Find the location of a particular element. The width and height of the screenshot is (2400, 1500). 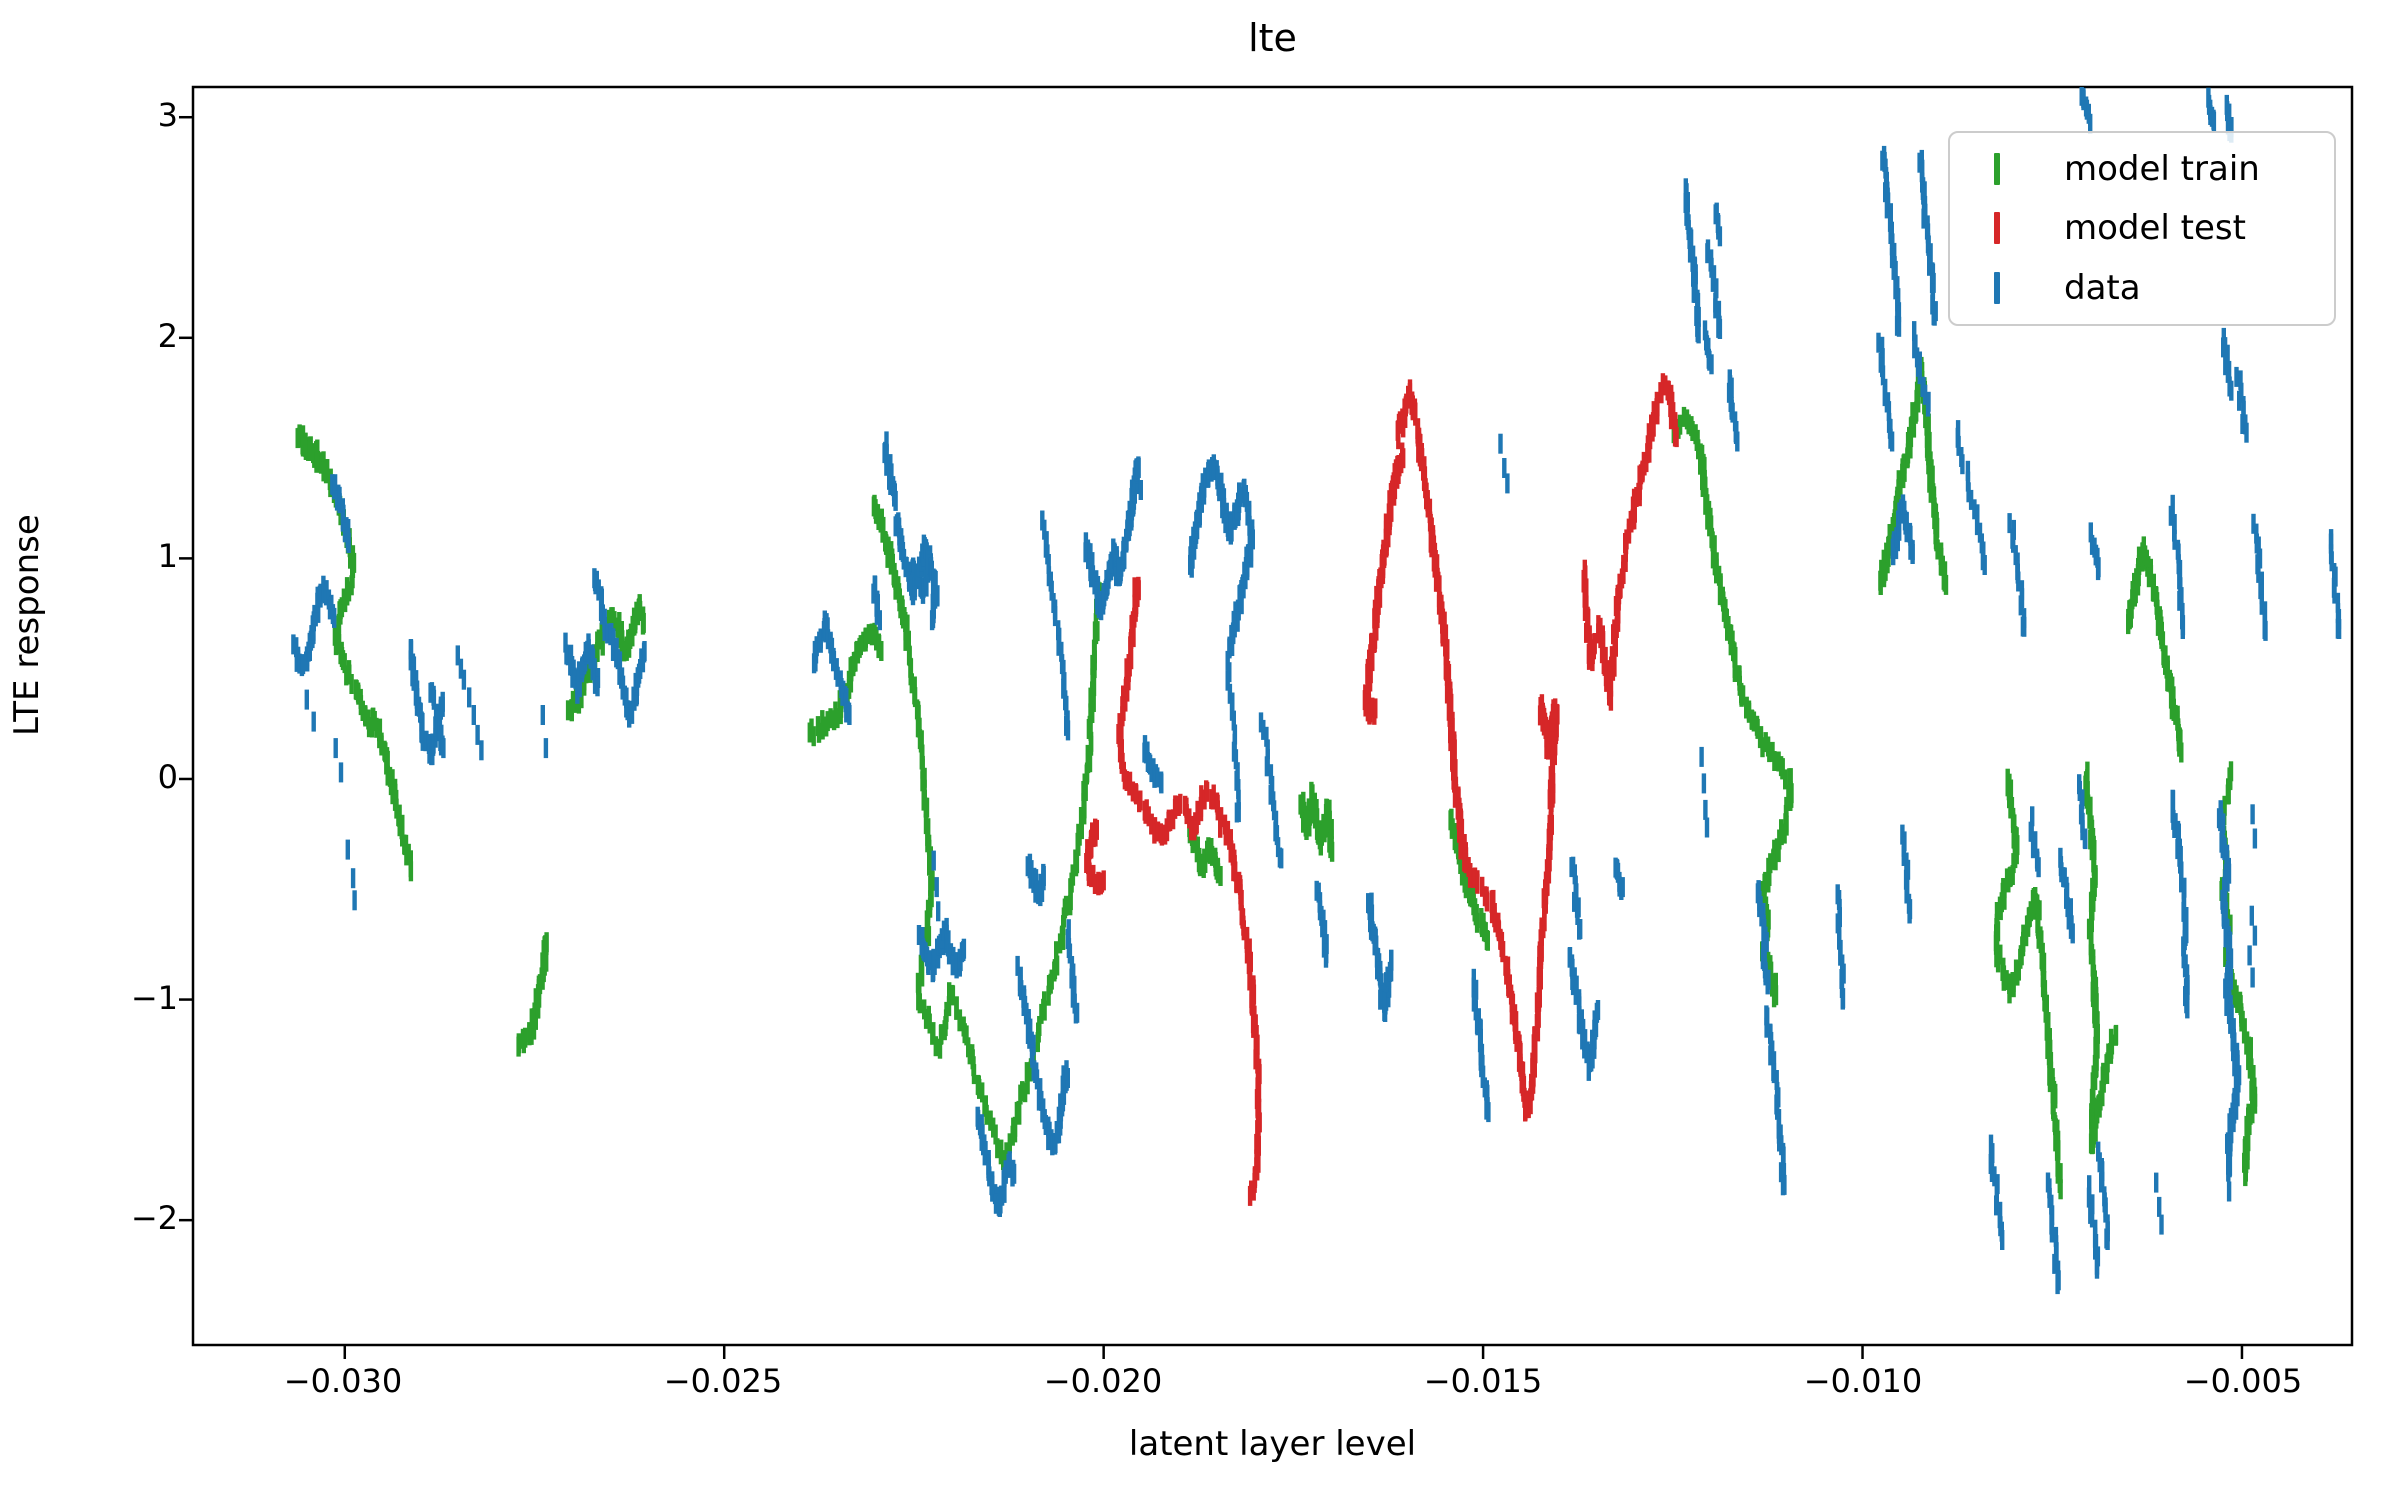

y-tick-label: 3 is located at coordinates (167, 115).